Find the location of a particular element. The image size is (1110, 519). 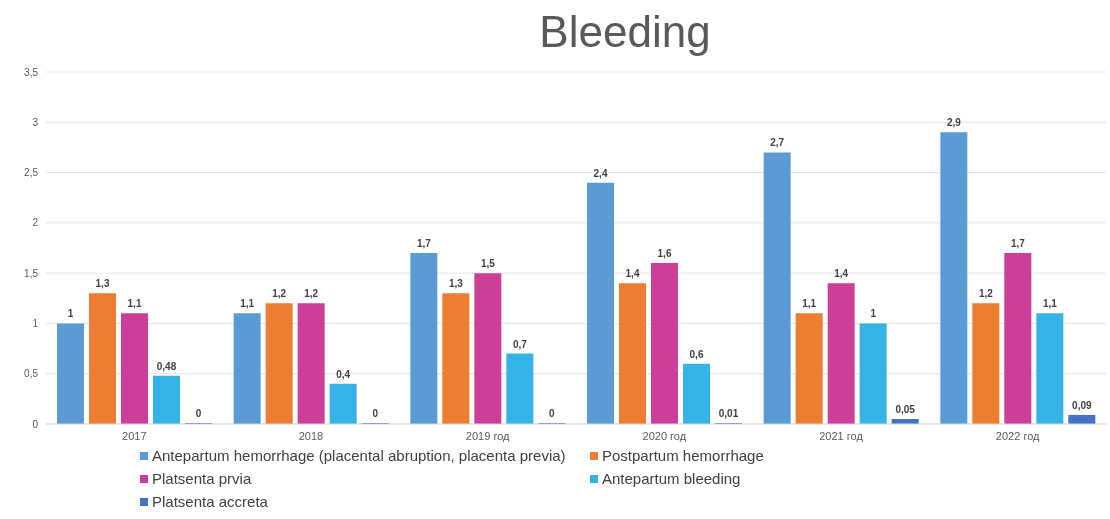

x-tick-label: 2020 год is located at coordinates (664, 435).